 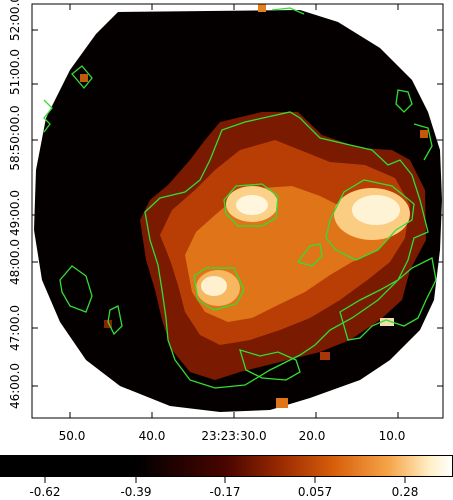 I want to click on contour-knot-north, so click(x=251, y=205).